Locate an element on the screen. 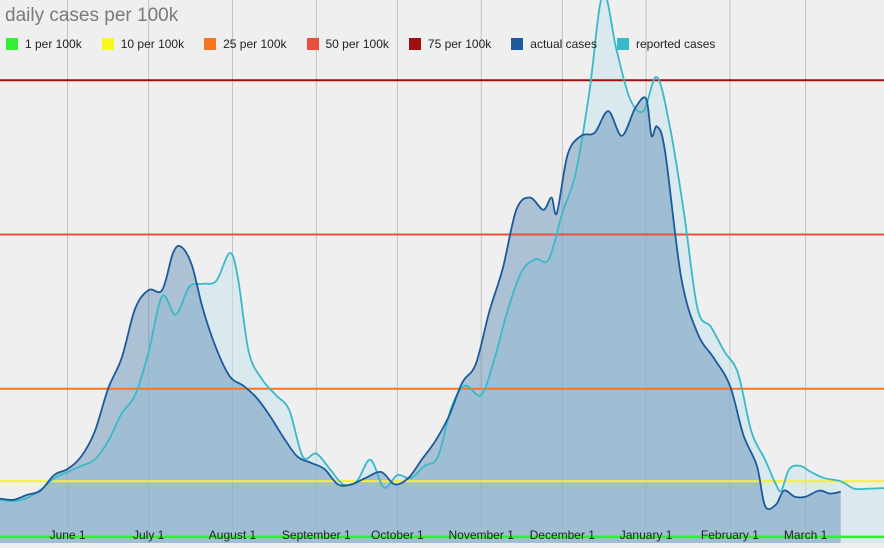 The height and width of the screenshot is (548, 884). x-tick-label-february-1: February 1 is located at coordinates (730, 535).